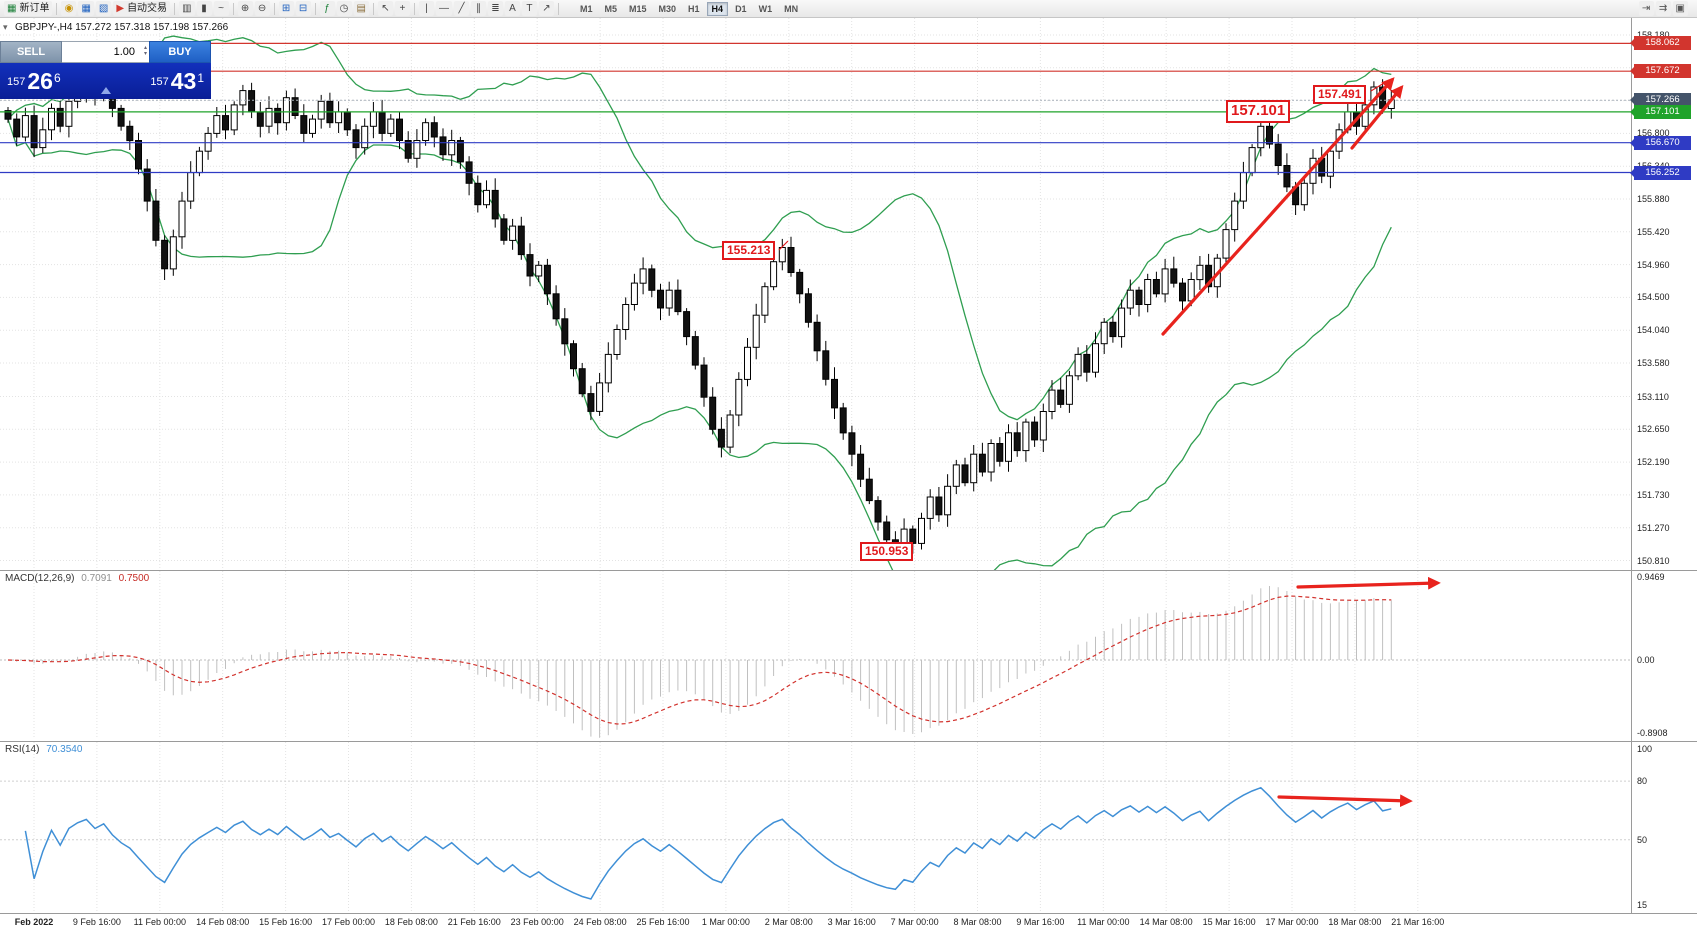 The width and height of the screenshot is (1697, 938). Describe the element at coordinates (344, 8) in the screenshot. I see `periods-icon: ◷` at that location.